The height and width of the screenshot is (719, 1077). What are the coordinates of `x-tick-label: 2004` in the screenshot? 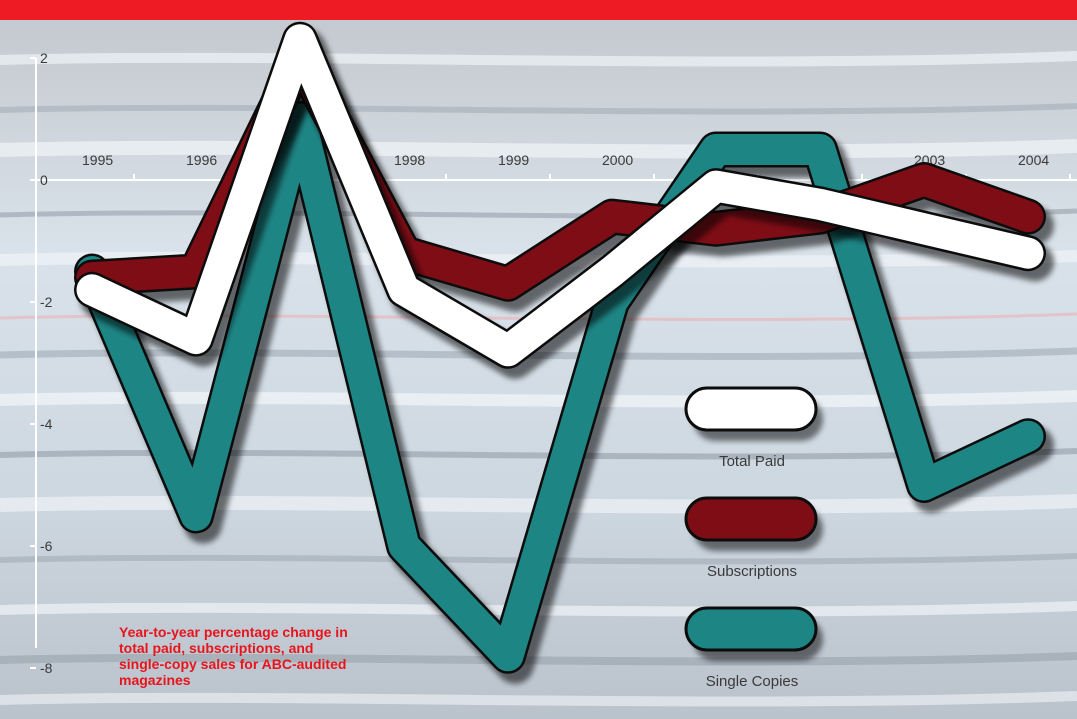 It's located at (1033, 160).